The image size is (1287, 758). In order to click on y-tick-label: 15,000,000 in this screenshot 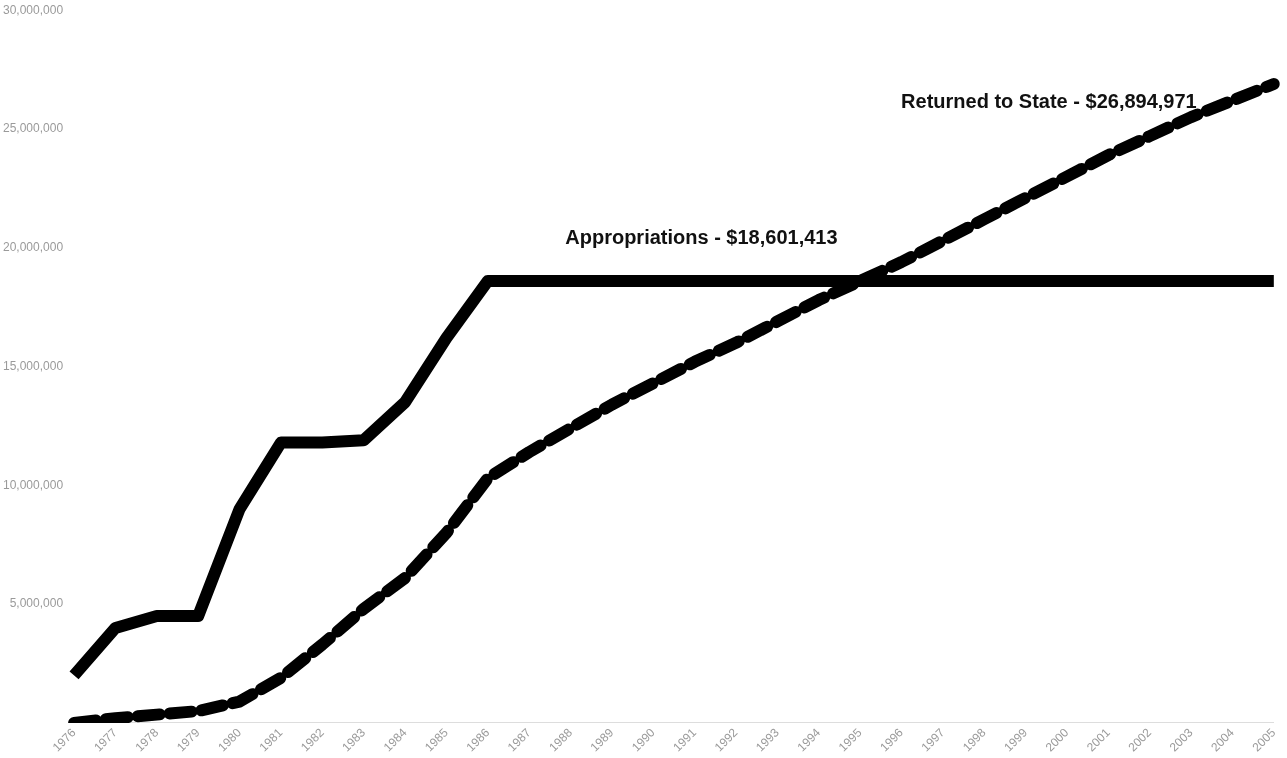, I will do `click(33, 365)`.